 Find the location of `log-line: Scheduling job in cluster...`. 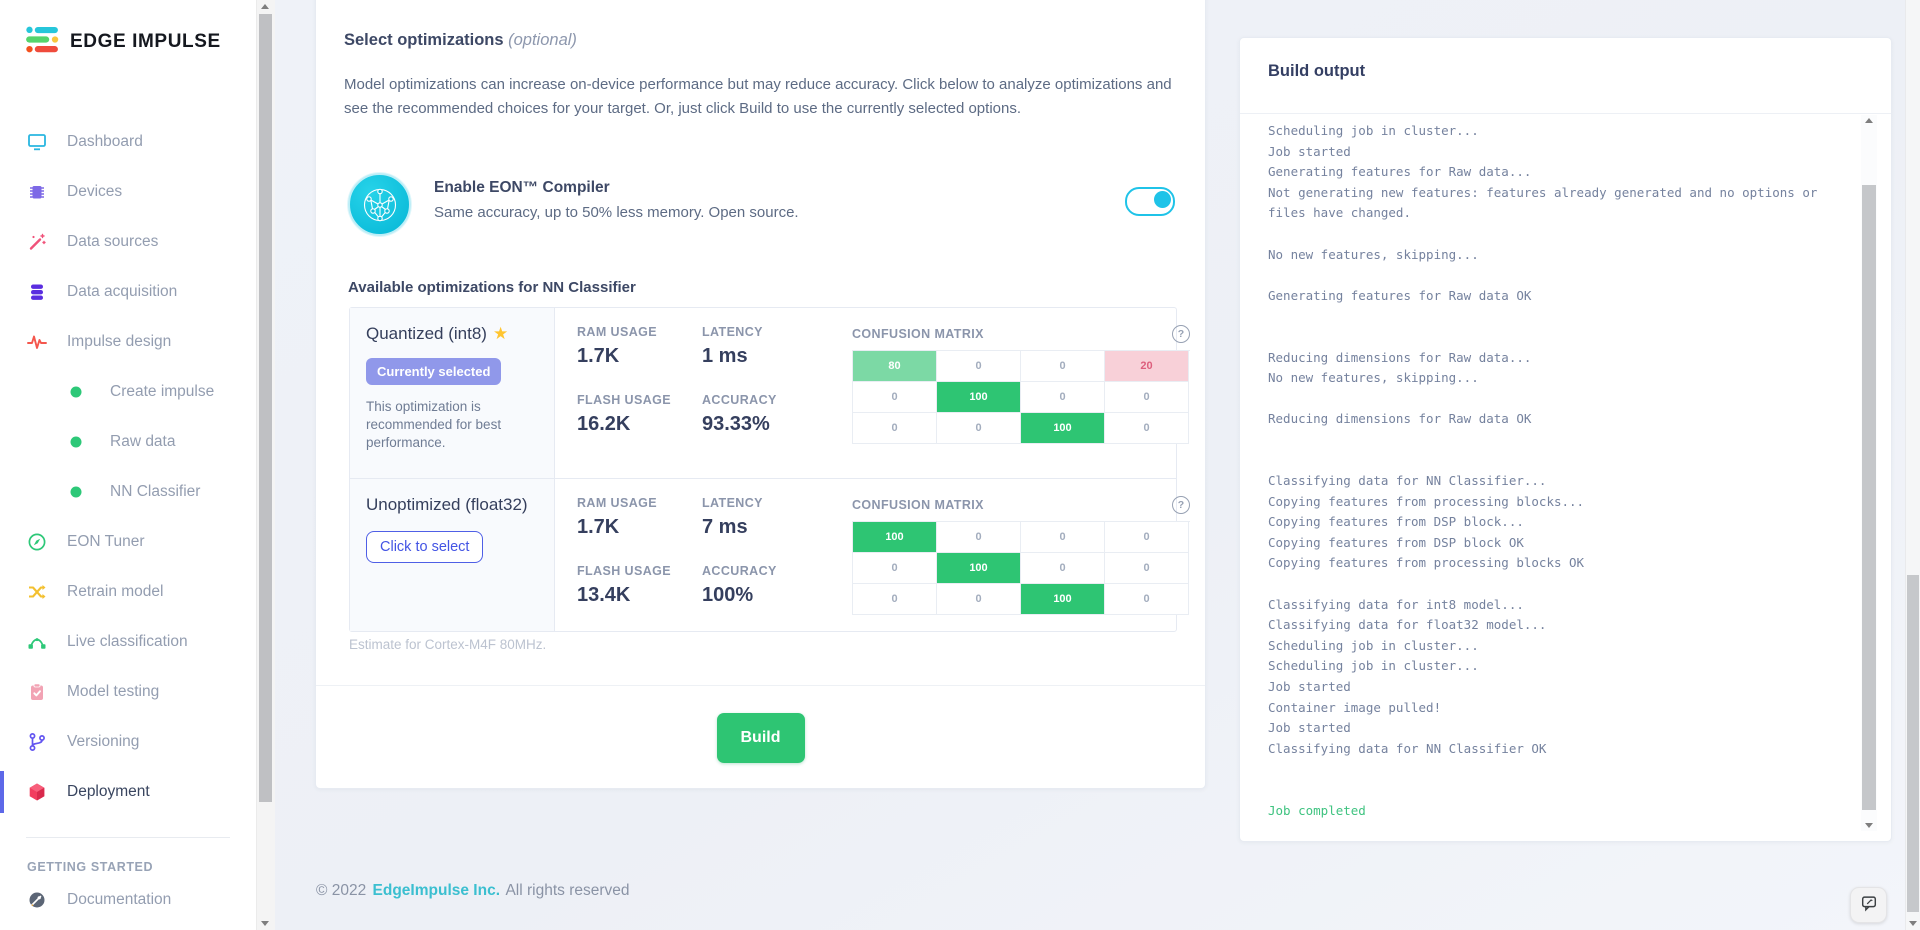

log-line: Scheduling job in cluster... is located at coordinates (1373, 130).